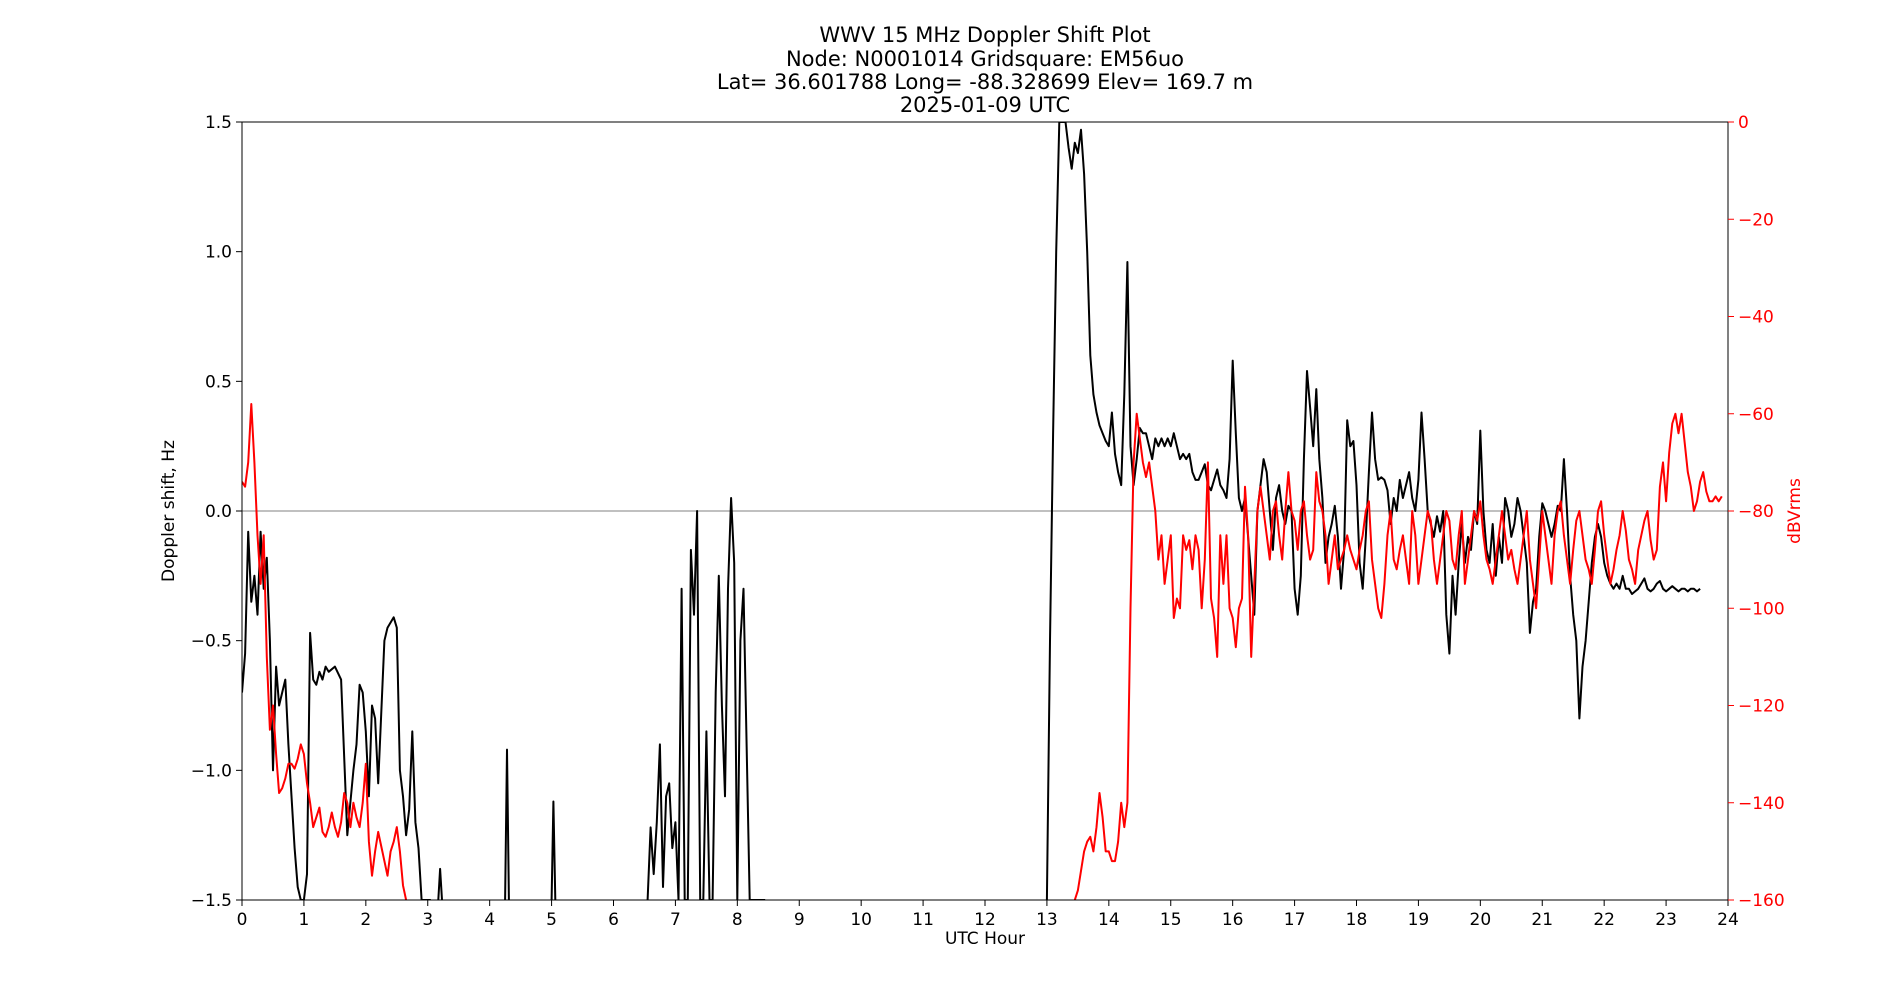 The image size is (1900, 1000). Describe the element at coordinates (985, 59) in the screenshot. I see `title-line-2: Node: N0001014 Gridsquare: EM56uo` at that location.